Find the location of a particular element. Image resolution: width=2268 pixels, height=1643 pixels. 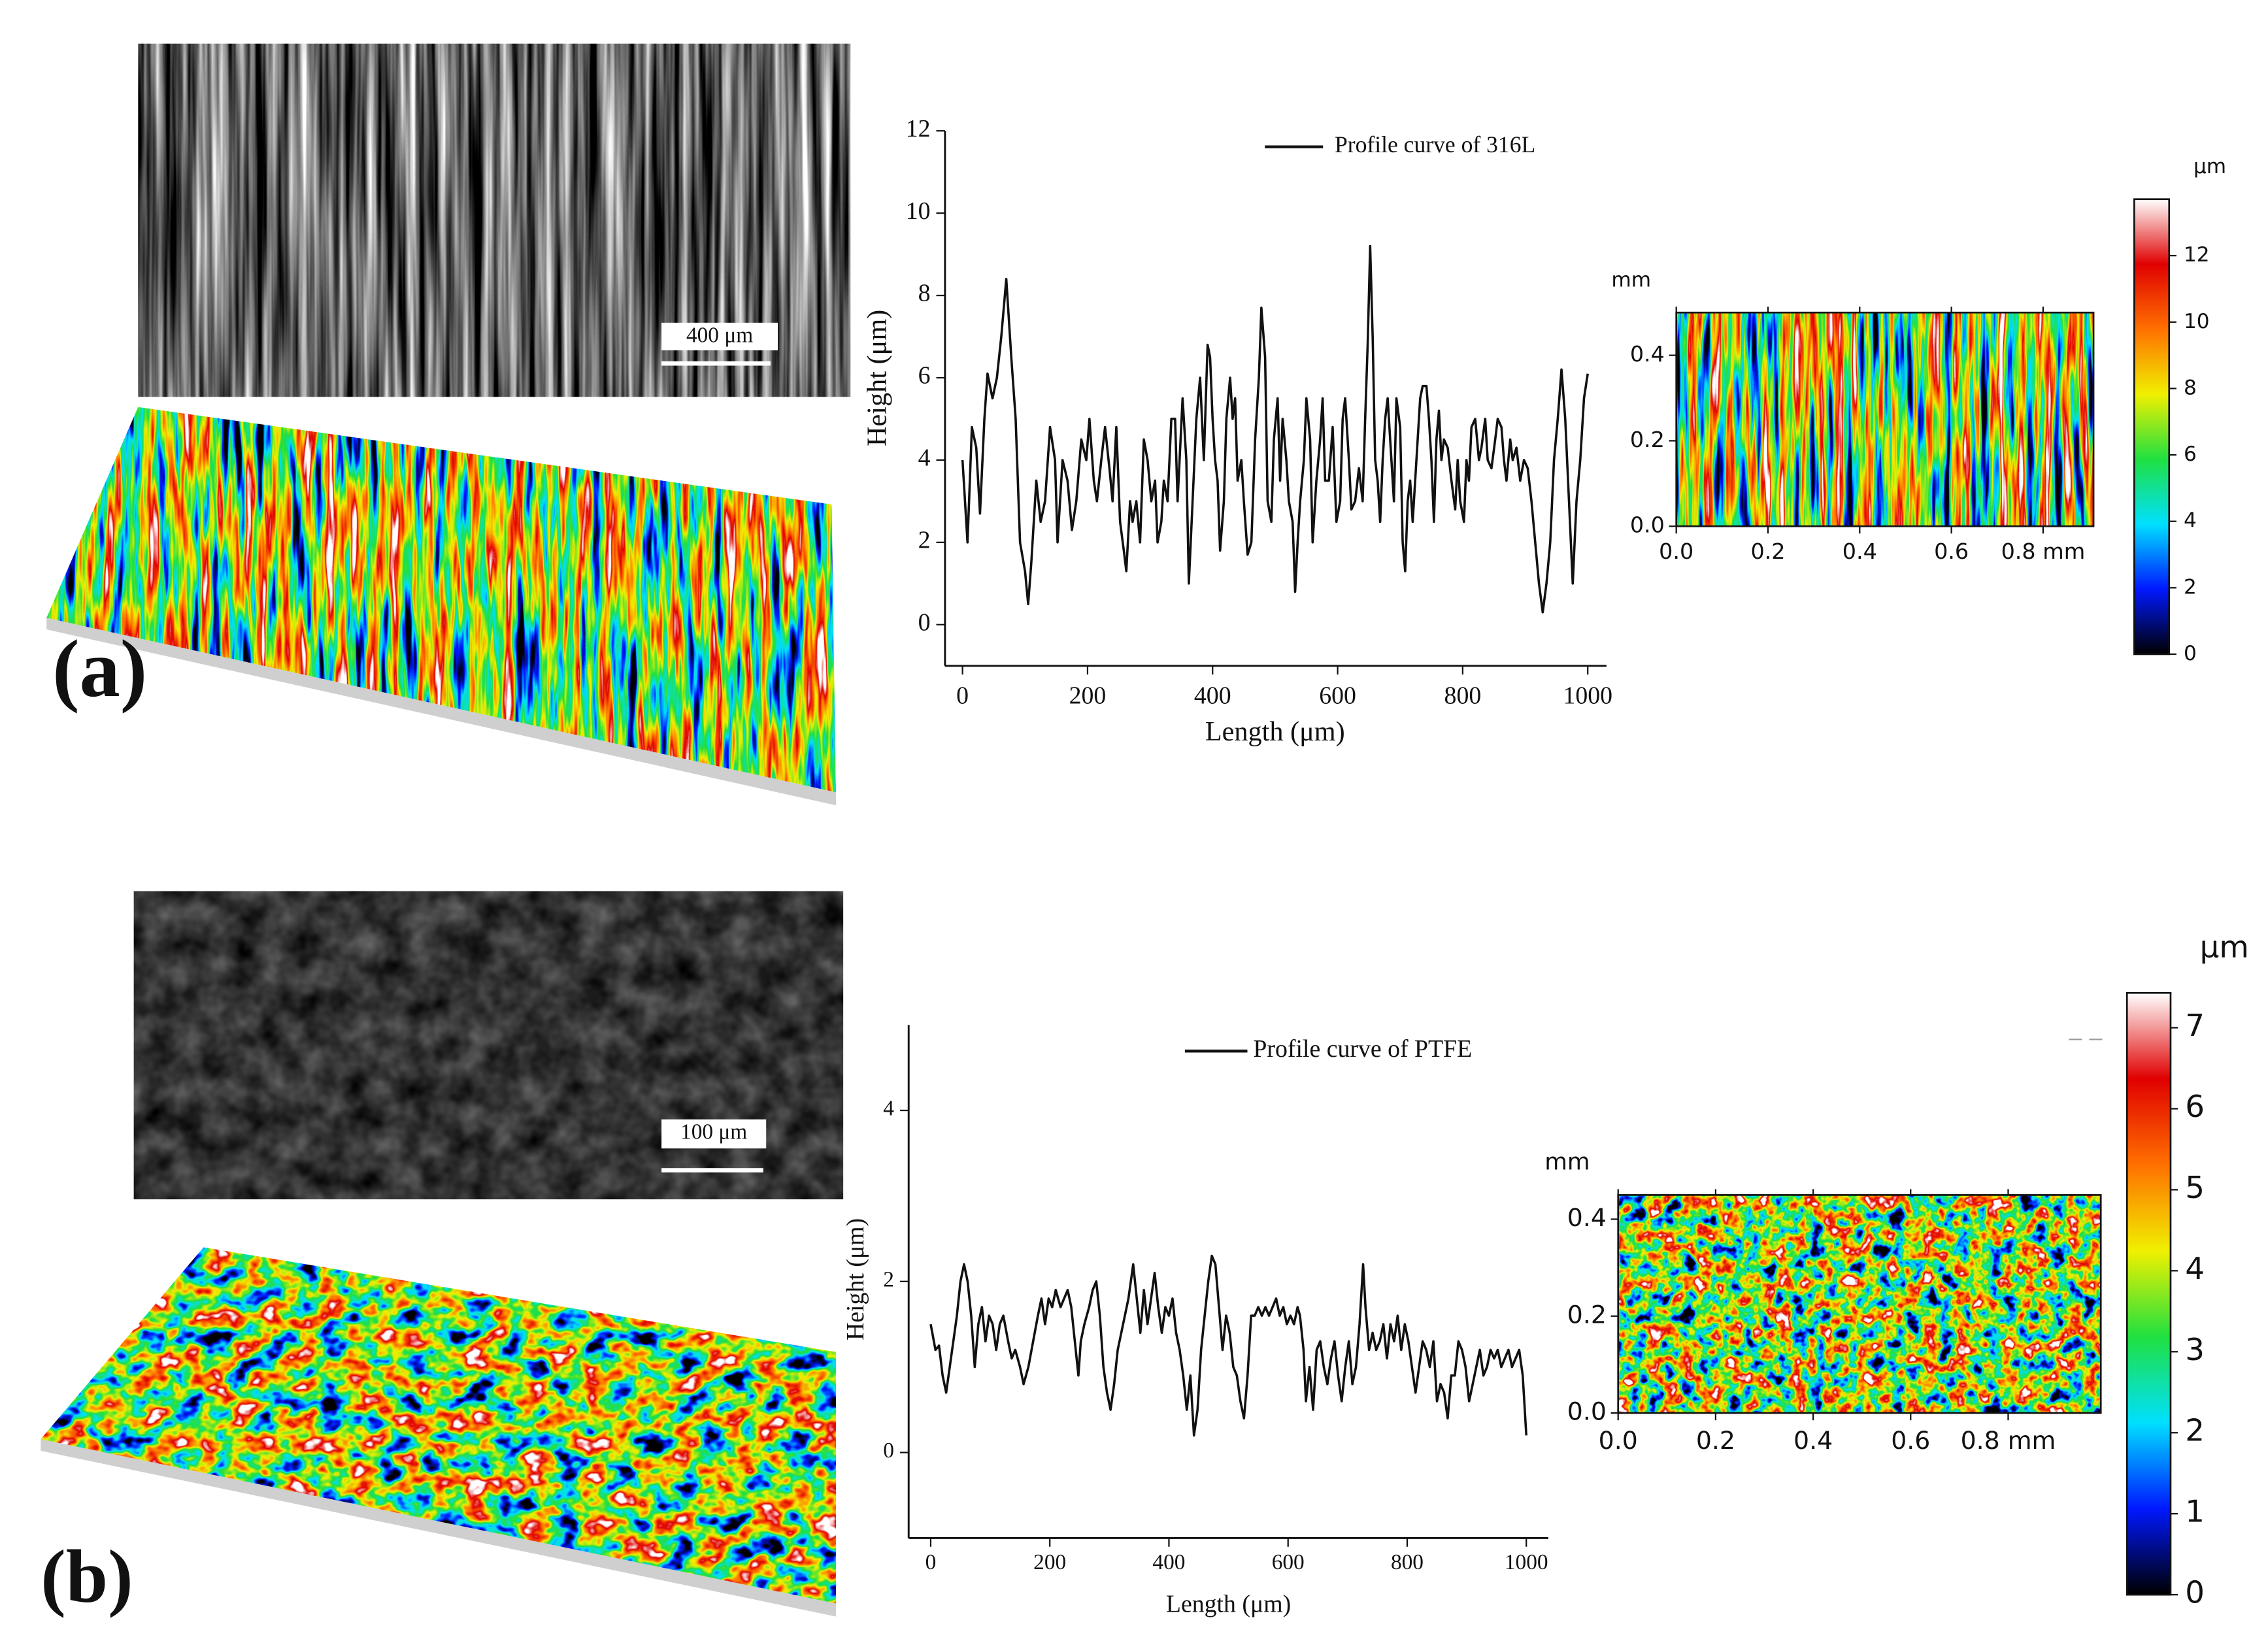

y-tick-label: 6 is located at coordinates (924, 376).